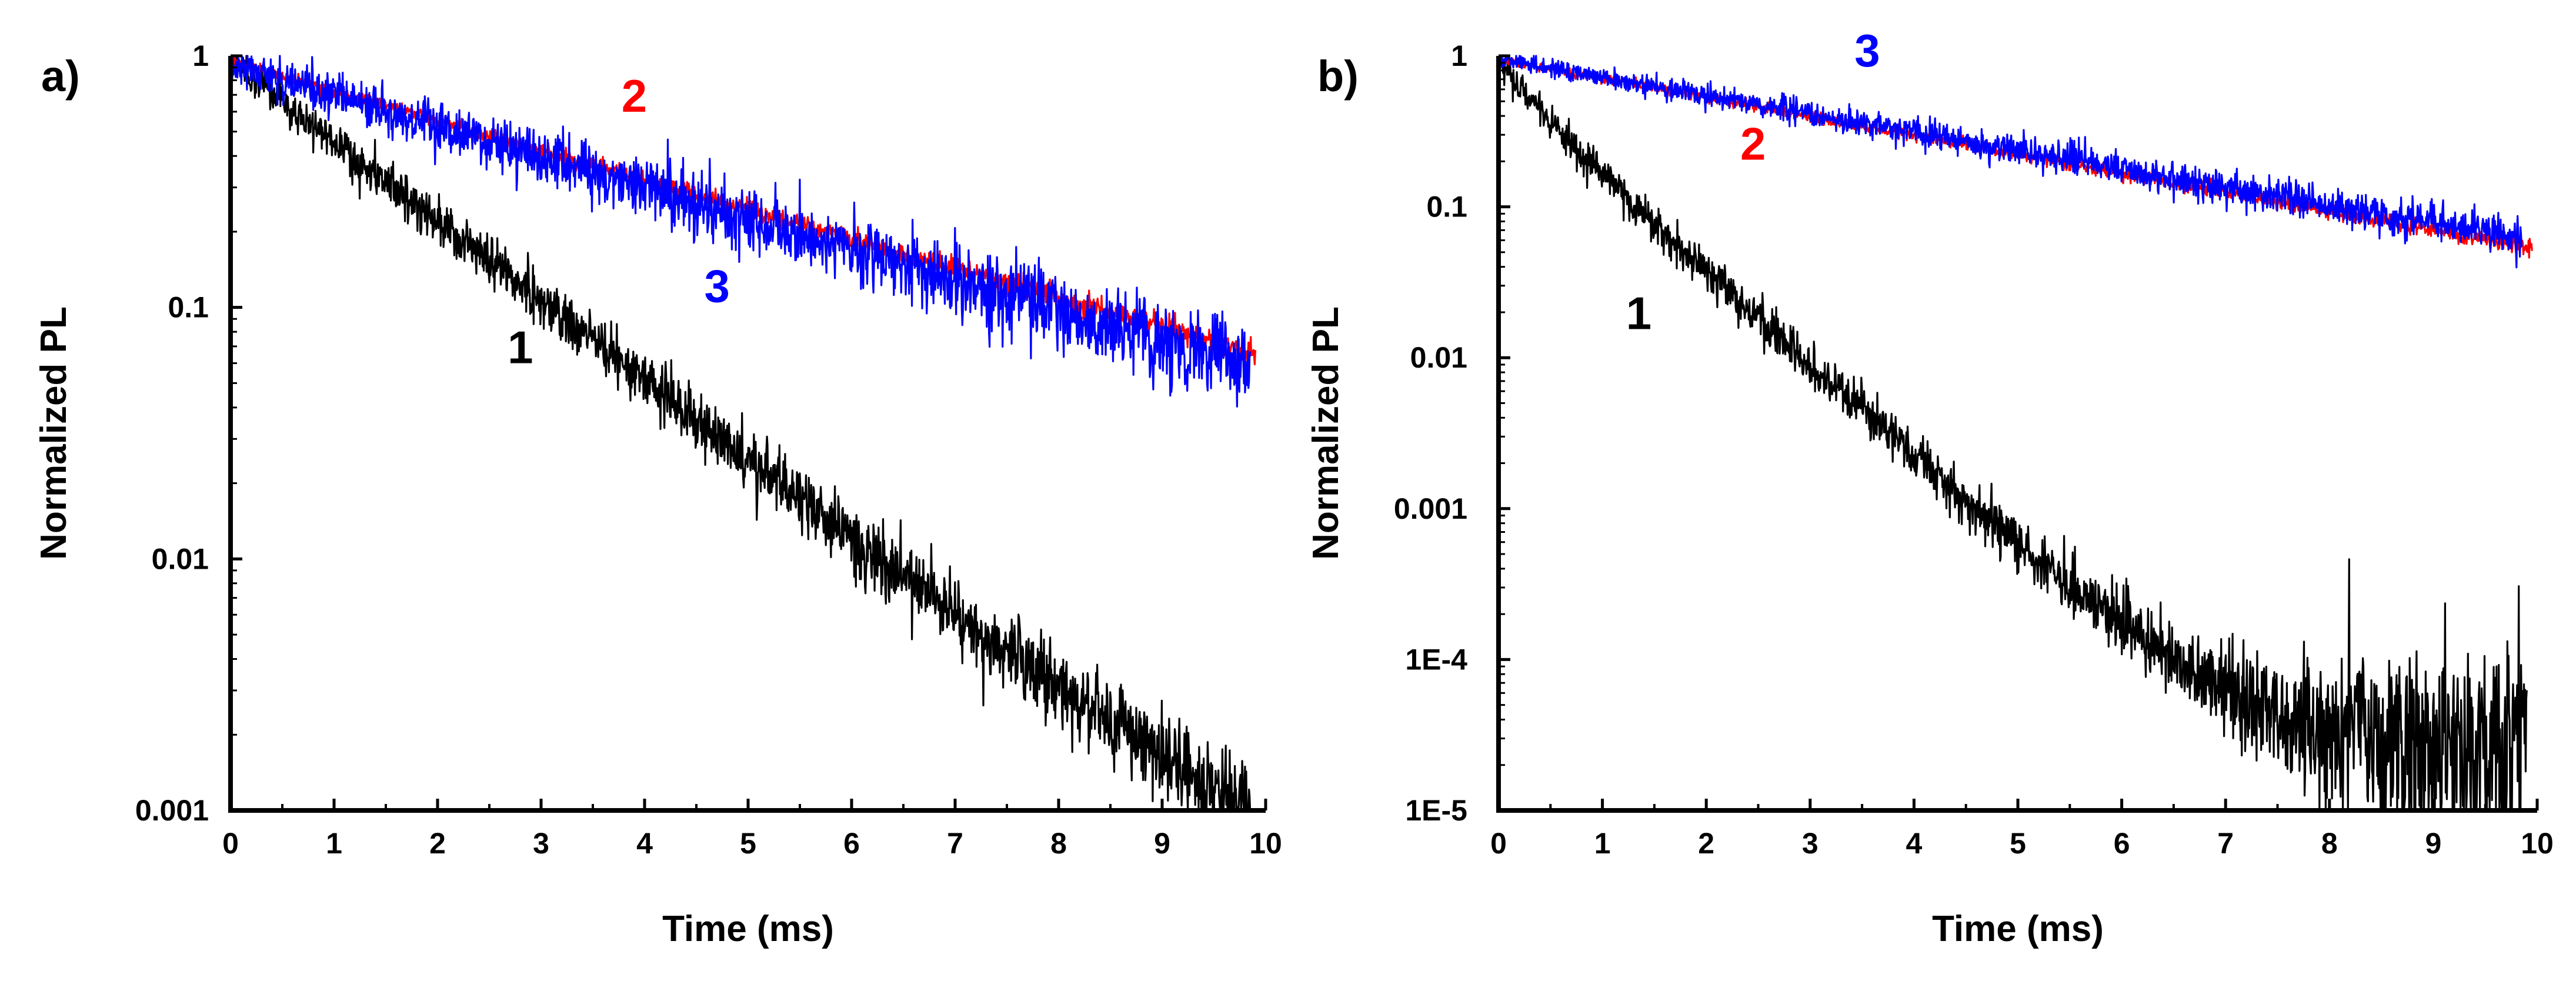 The width and height of the screenshot is (2576, 981). Describe the element at coordinates (1338, 76) in the screenshot. I see `panel-label: b)` at that location.